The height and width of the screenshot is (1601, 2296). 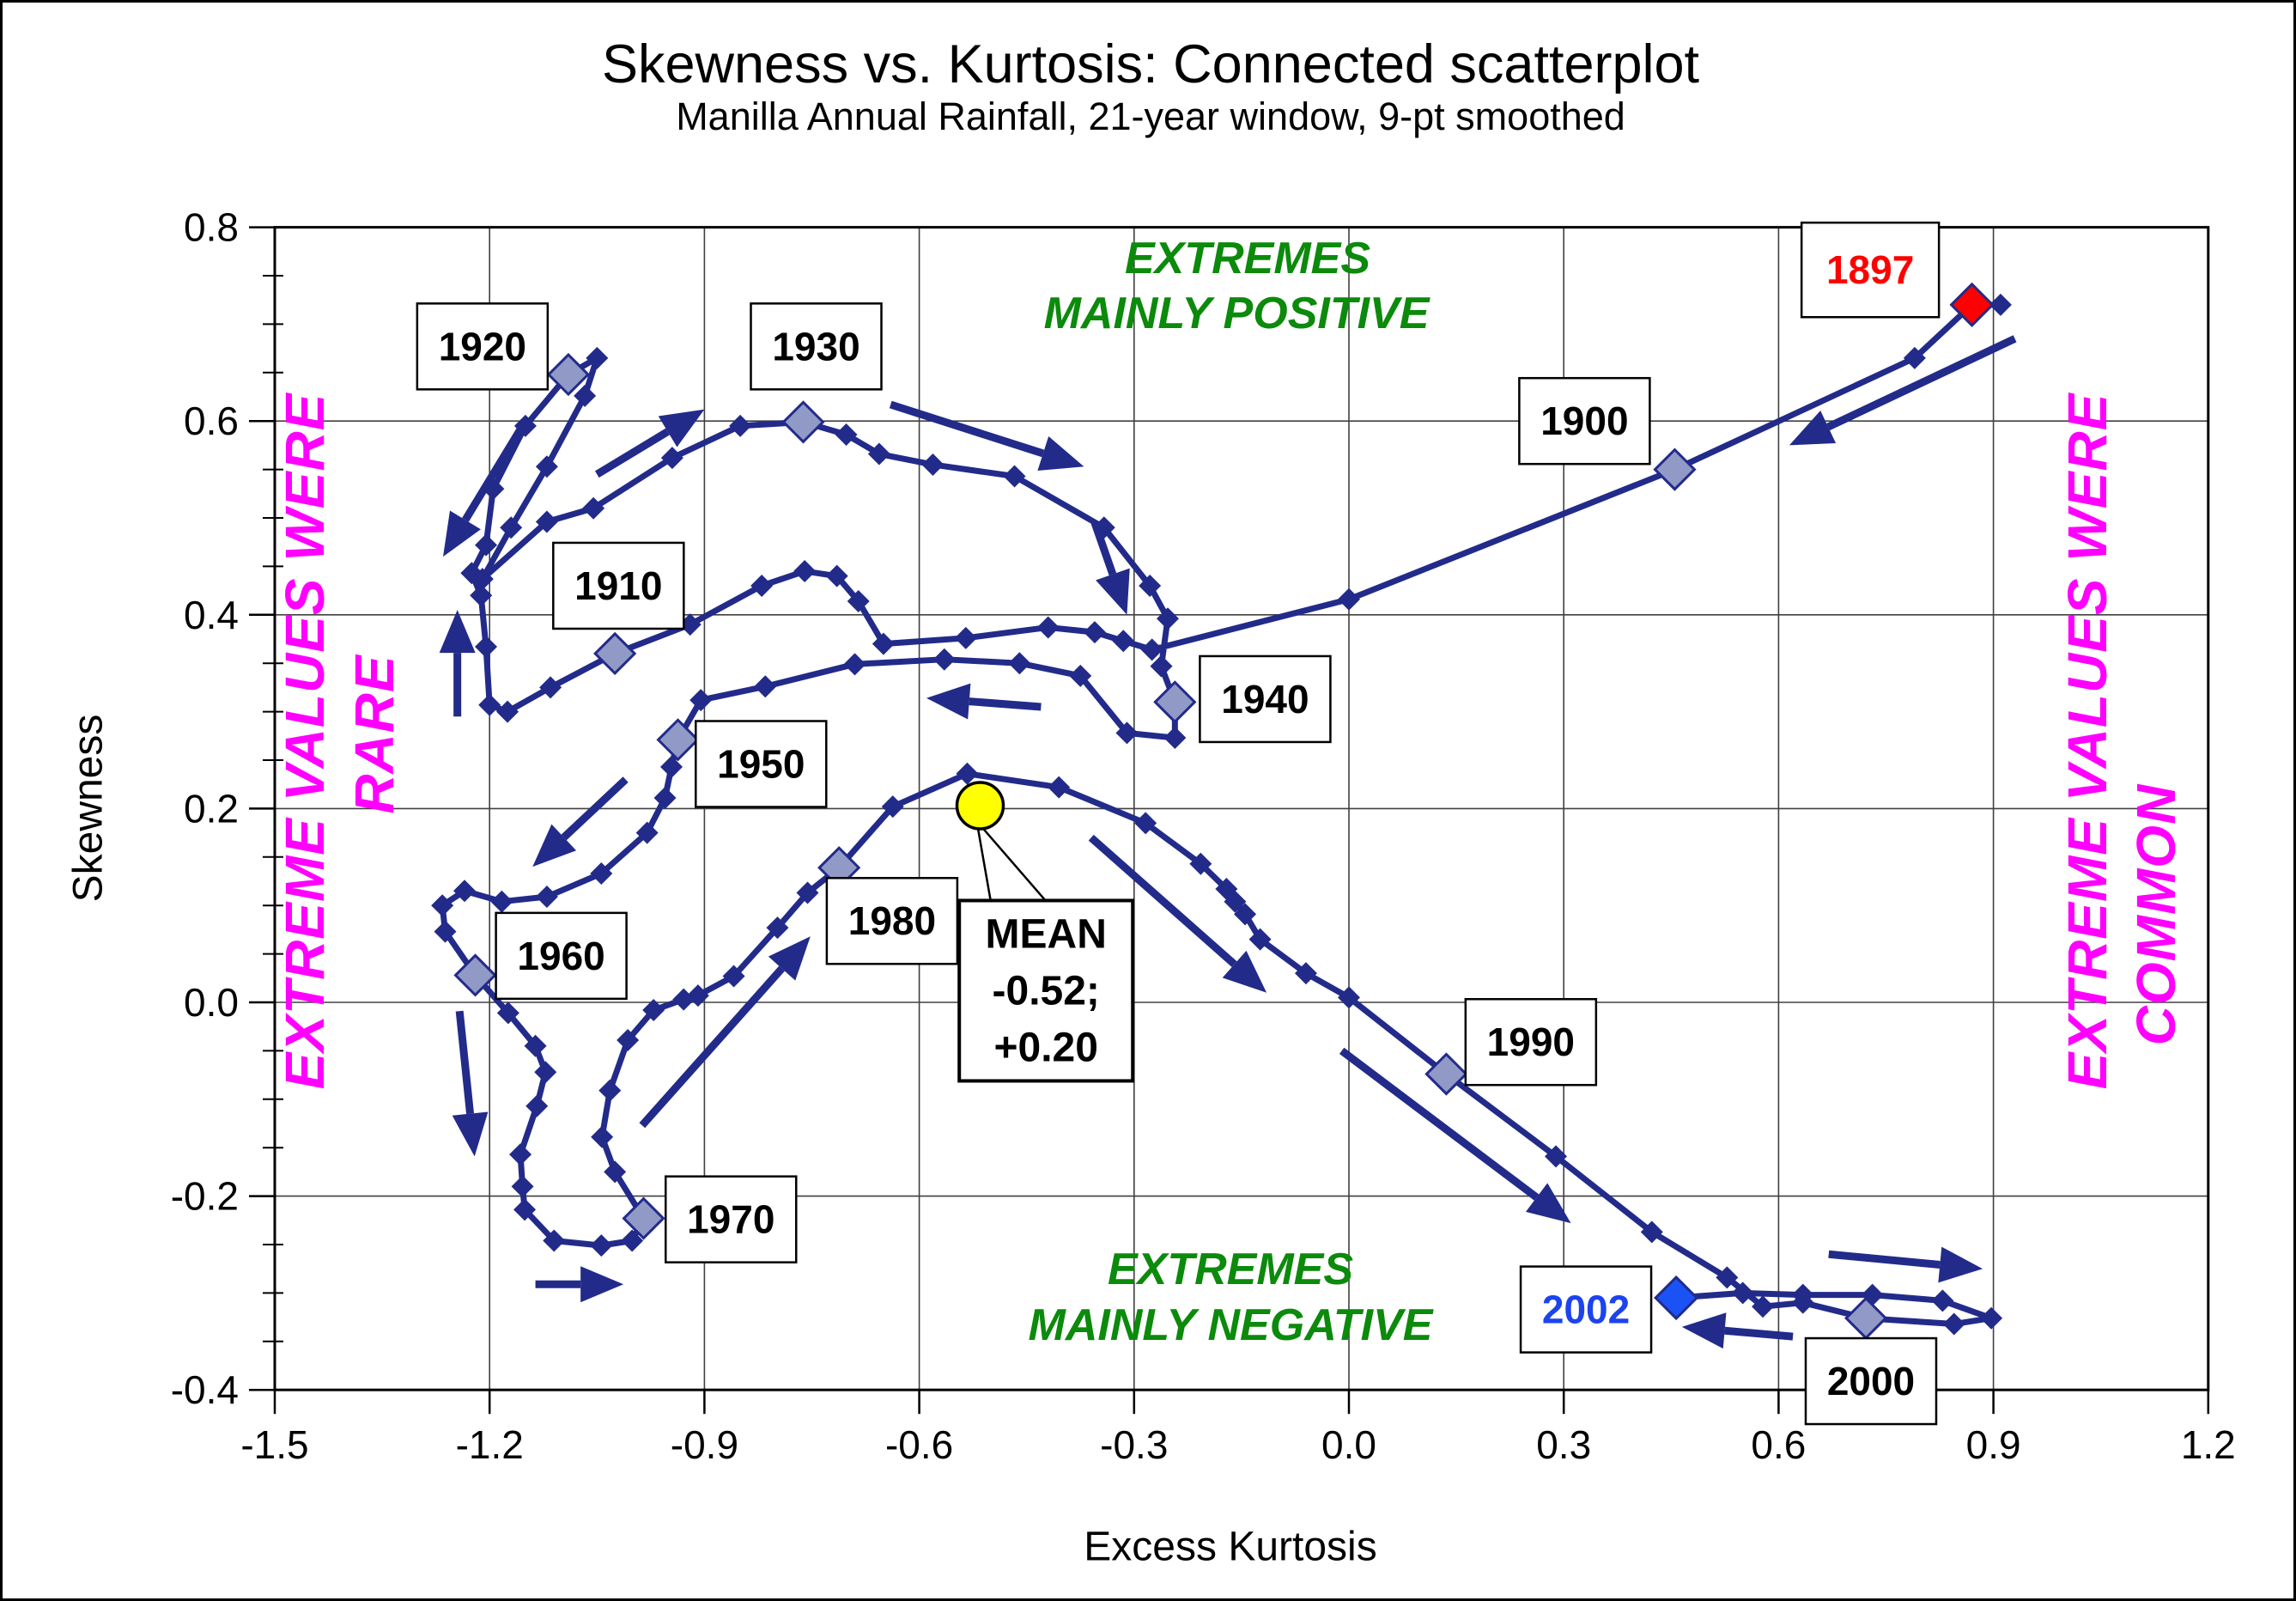 I want to click on x-axis-tick-label: -1.5, so click(x=274, y=1444).